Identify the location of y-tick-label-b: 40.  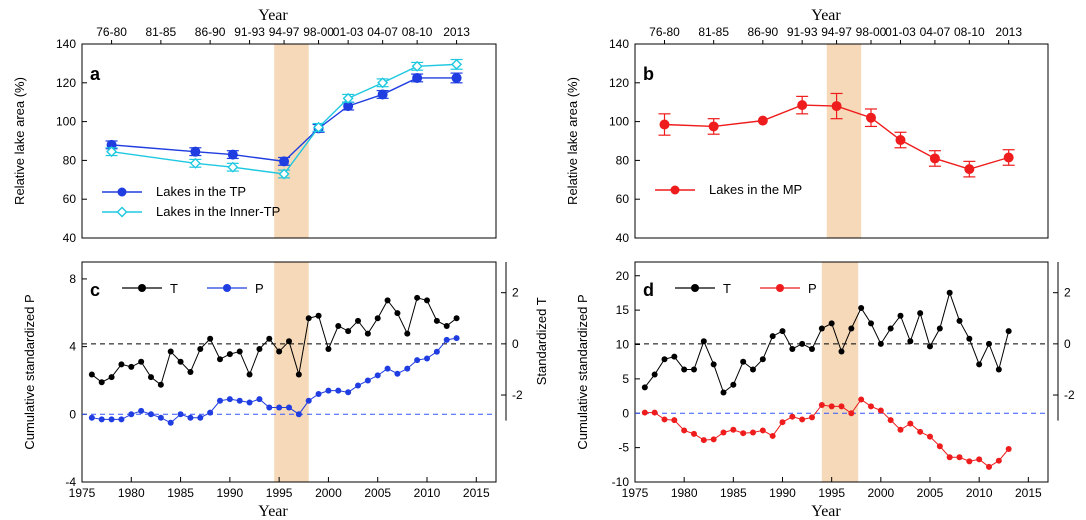
(623, 238).